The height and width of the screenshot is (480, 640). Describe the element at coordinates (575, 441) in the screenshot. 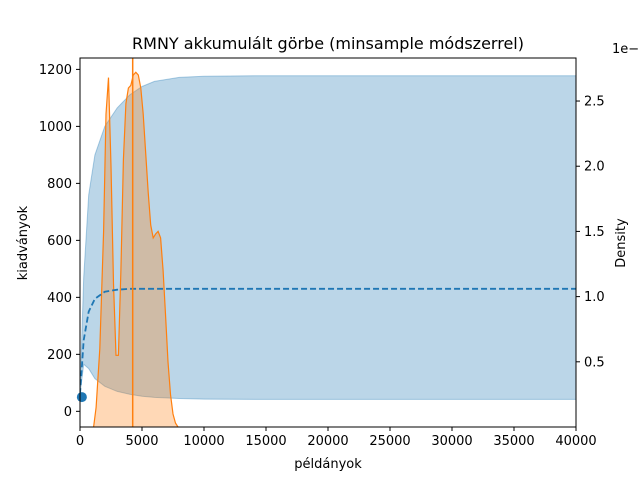

I see `x-tick-label: 40000` at that location.